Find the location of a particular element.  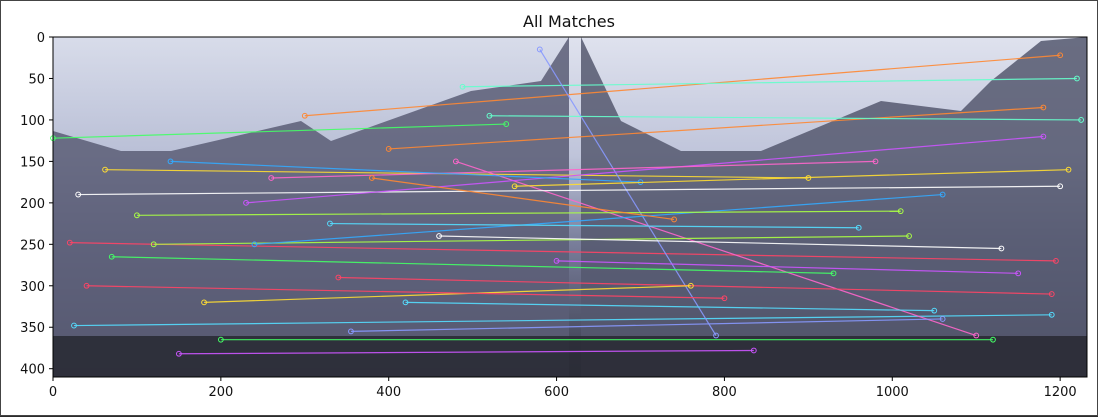

x-tick-label: 400 is located at coordinates (388, 392).